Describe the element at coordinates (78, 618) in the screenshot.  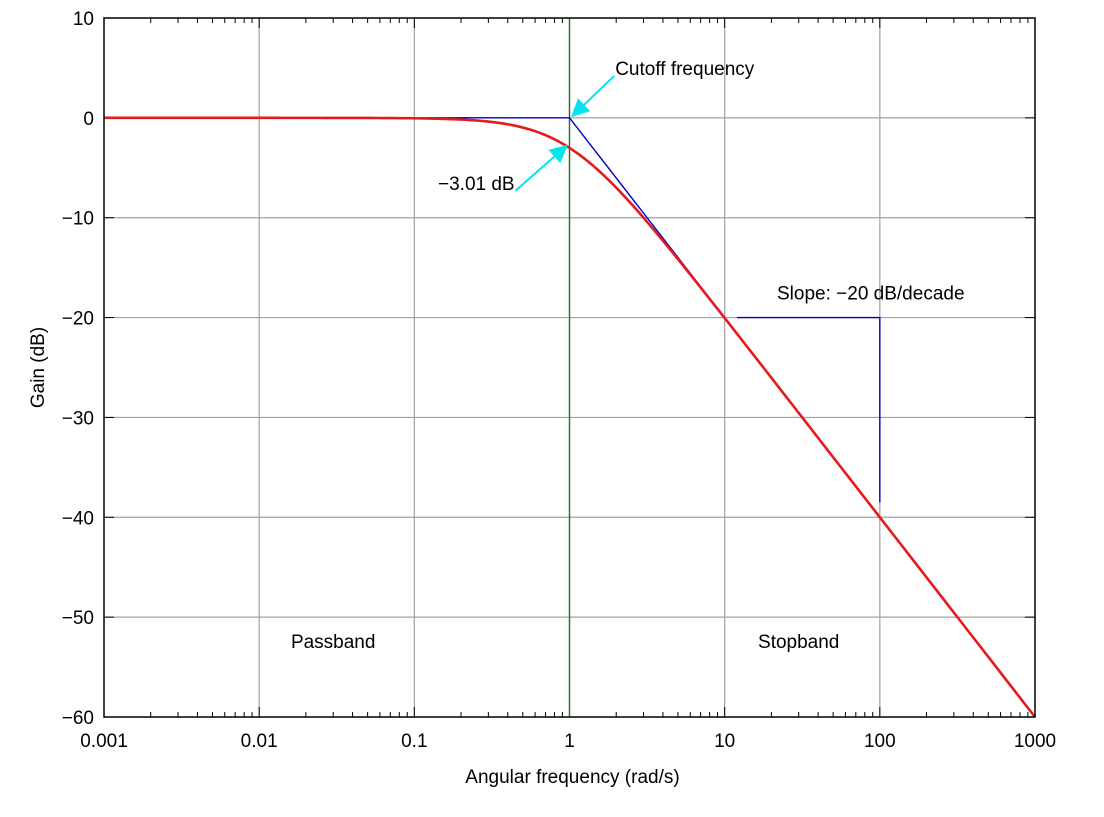
I see `y-tick-label: −50` at that location.